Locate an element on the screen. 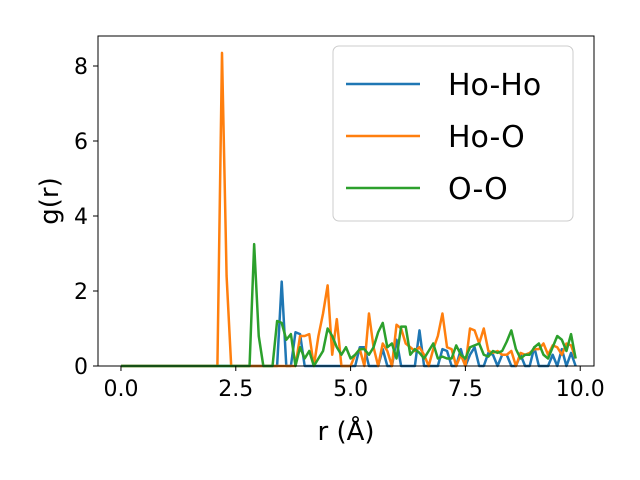  x-axis-label: r (Å) is located at coordinates (345, 431).